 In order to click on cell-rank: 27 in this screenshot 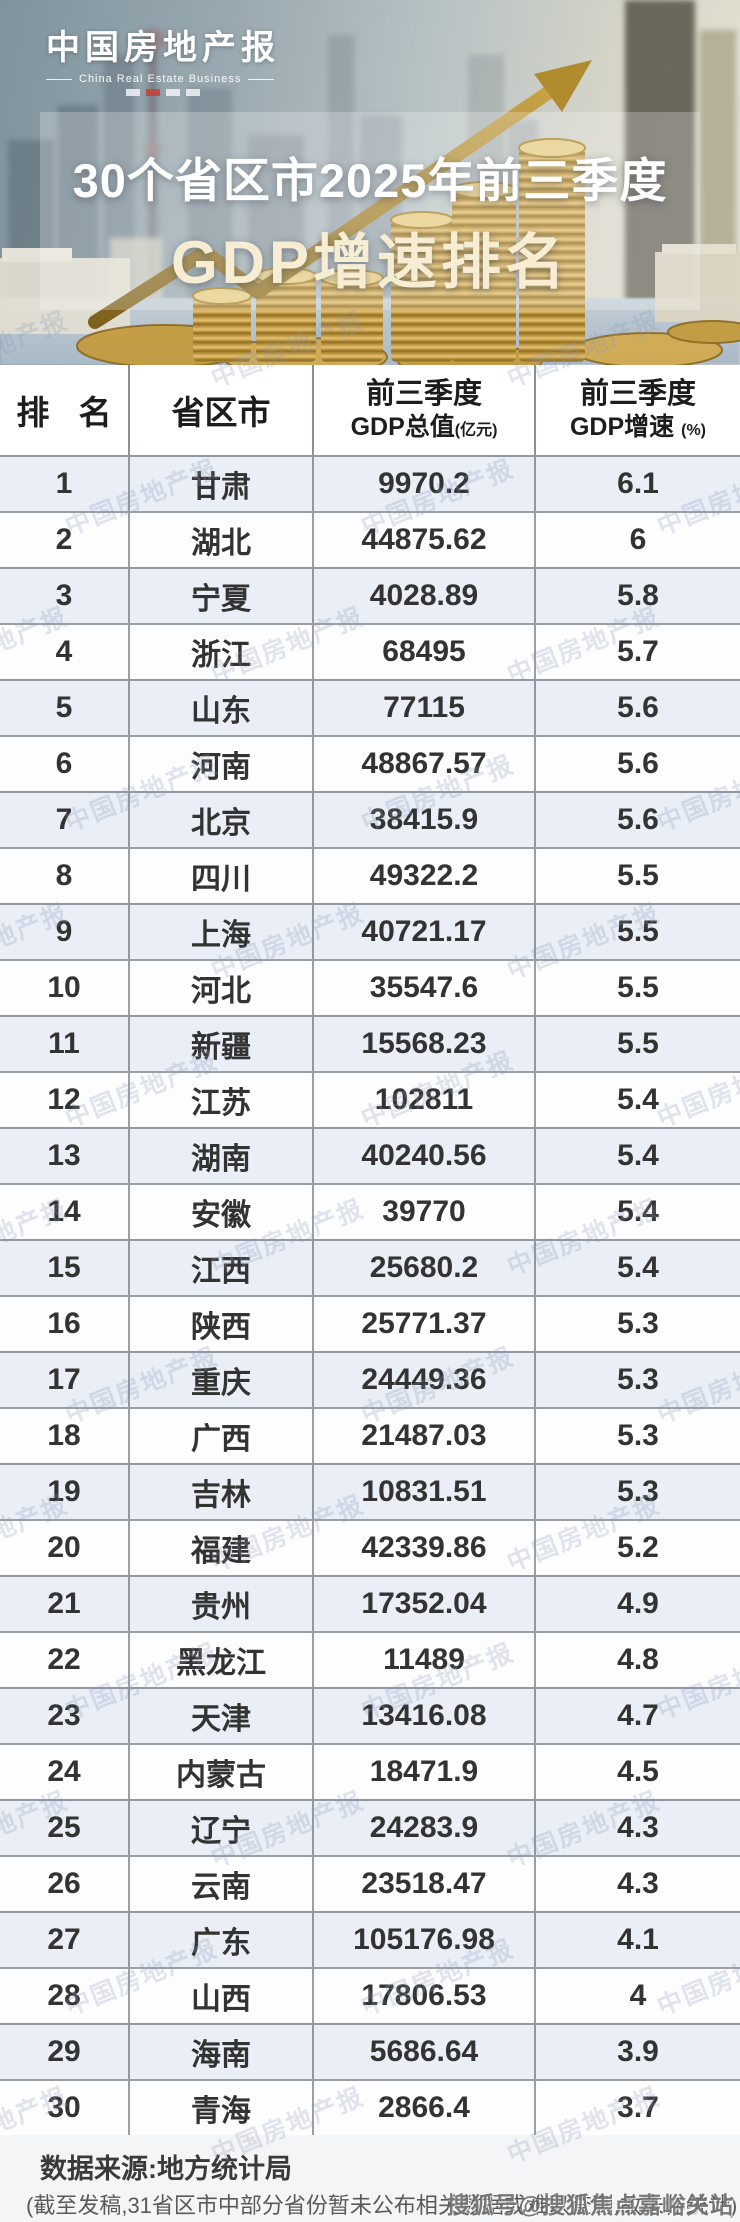, I will do `click(65, 1939)`.